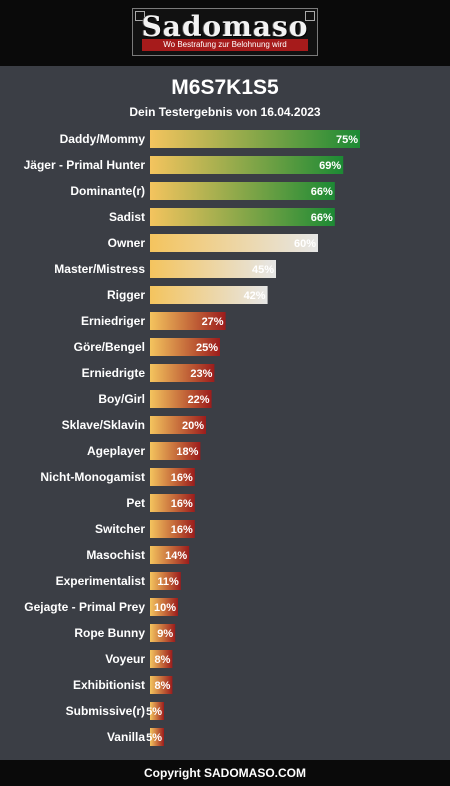 Image resolution: width=450 pixels, height=786 pixels. Describe the element at coordinates (120, 529) in the screenshot. I see `category-label: Switcher` at that location.